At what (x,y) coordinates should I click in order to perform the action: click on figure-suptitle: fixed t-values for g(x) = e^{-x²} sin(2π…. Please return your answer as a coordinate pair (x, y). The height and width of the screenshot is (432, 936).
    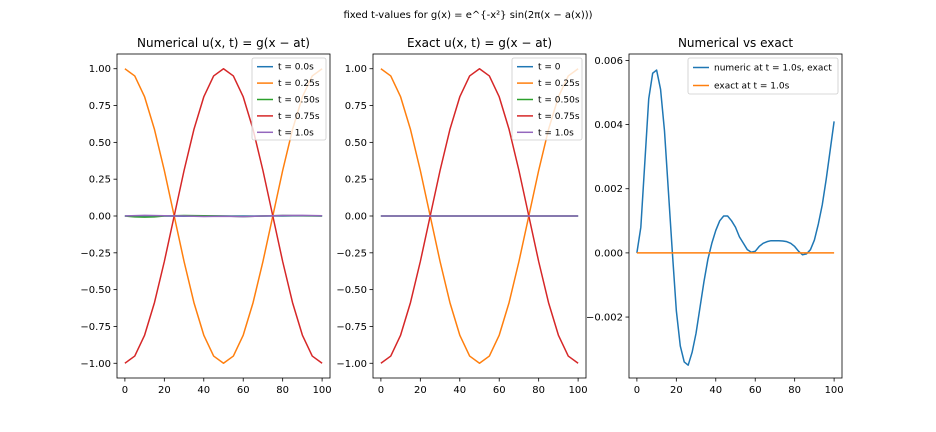
    Looking at the image, I should click on (468, 15).